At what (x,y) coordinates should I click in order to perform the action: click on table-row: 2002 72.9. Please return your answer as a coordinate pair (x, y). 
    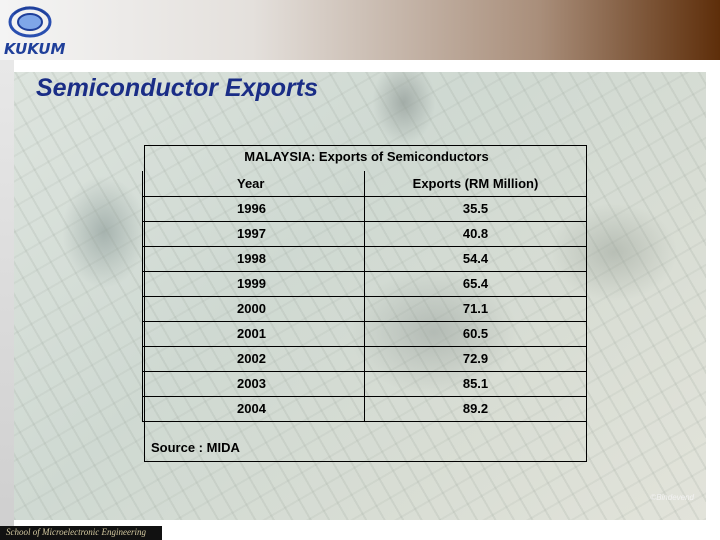
    Looking at the image, I should click on (364, 358).